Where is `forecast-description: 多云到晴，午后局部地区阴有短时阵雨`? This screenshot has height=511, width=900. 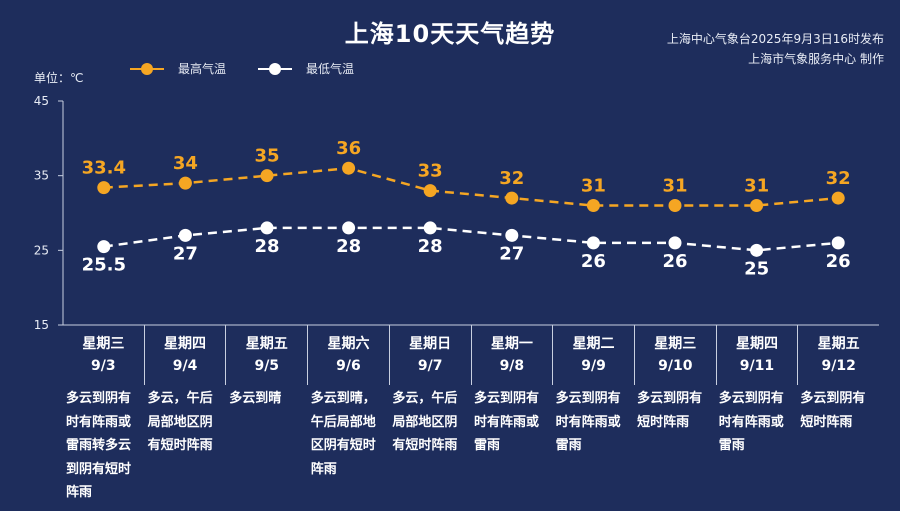 forecast-description: 多云到晴，午后局部地区阴有短时阵雨 is located at coordinates (343, 434).